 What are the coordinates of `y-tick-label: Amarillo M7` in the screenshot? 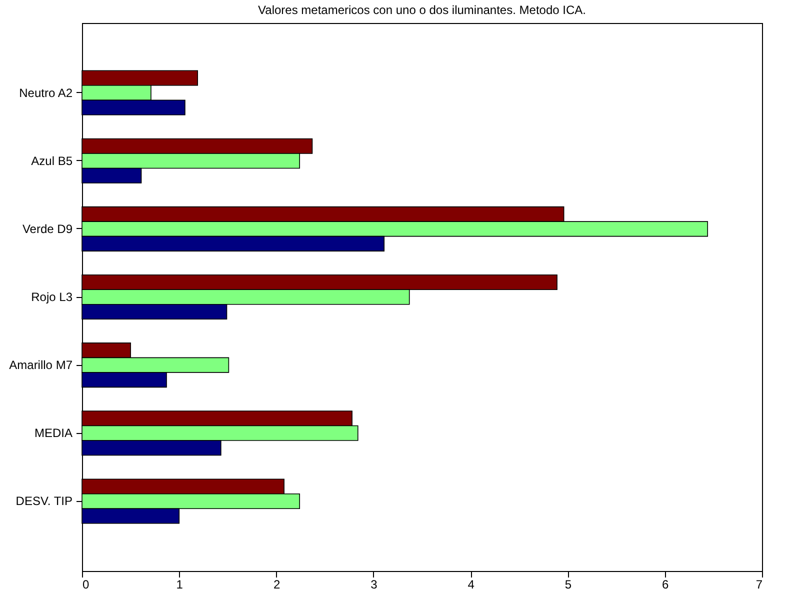 It's located at (41, 365).